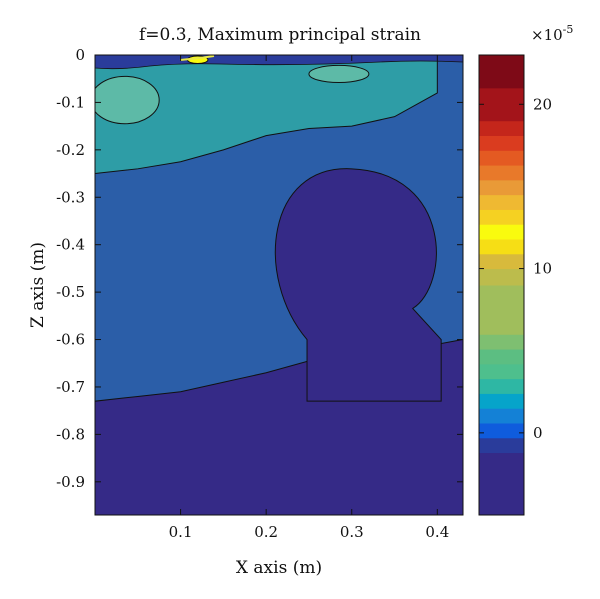 The height and width of the screenshot is (599, 600). I want to click on y-tick-label: -0.4, so click(70, 245).